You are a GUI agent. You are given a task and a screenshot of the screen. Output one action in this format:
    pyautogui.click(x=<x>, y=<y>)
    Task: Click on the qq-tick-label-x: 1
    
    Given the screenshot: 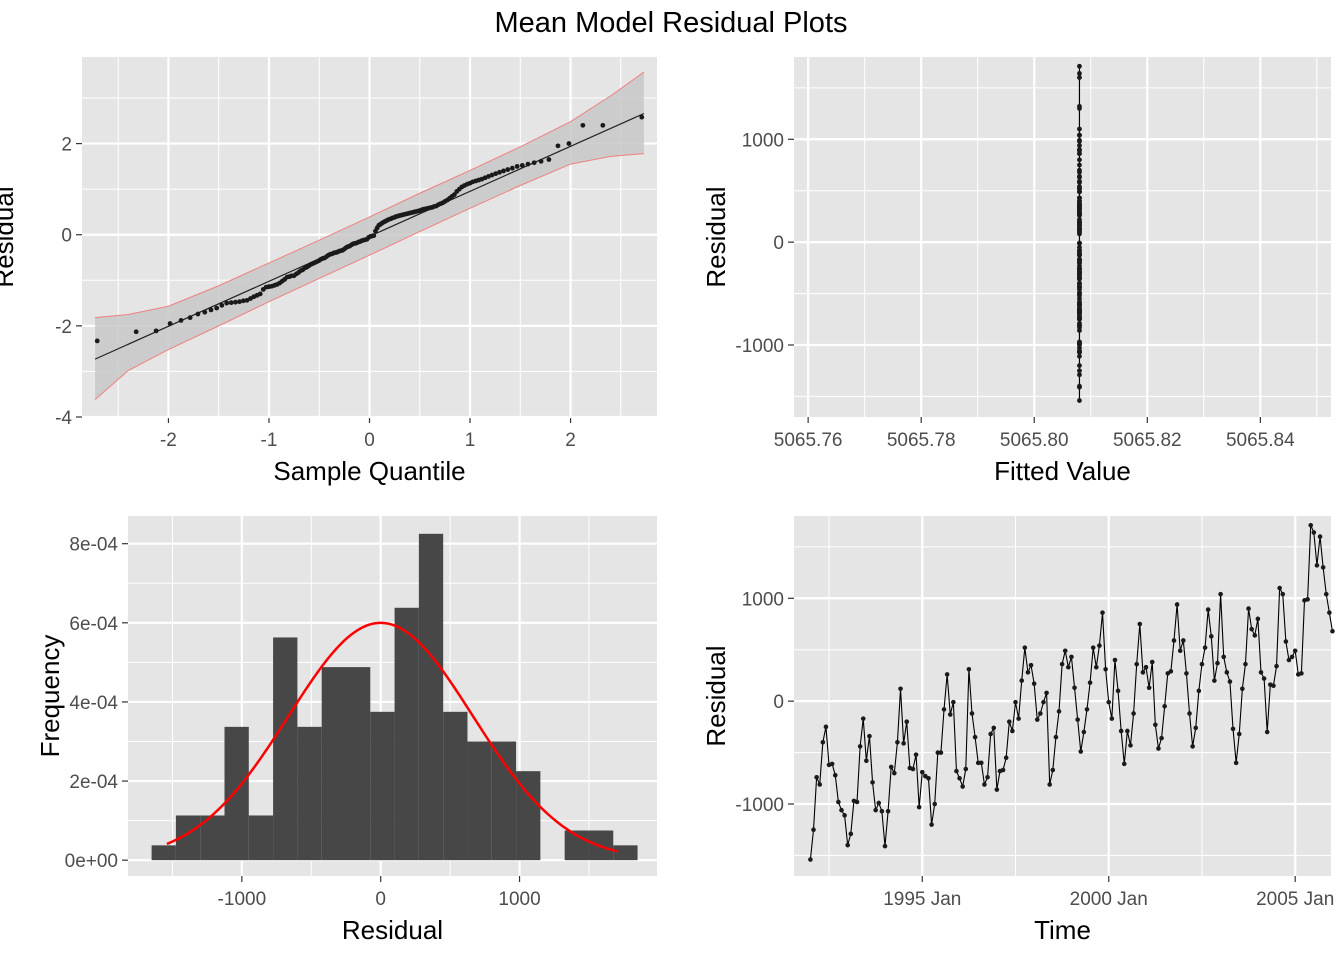 What is the action you would take?
    pyautogui.click(x=470, y=440)
    